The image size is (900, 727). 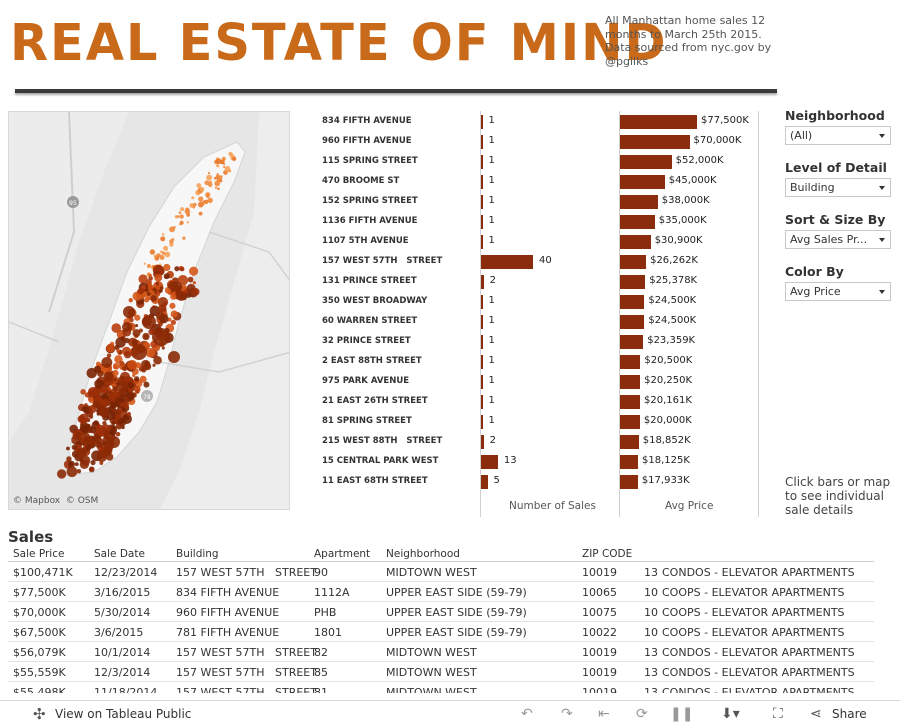 I want to click on download-icon: ⬇▾, so click(x=730, y=714).